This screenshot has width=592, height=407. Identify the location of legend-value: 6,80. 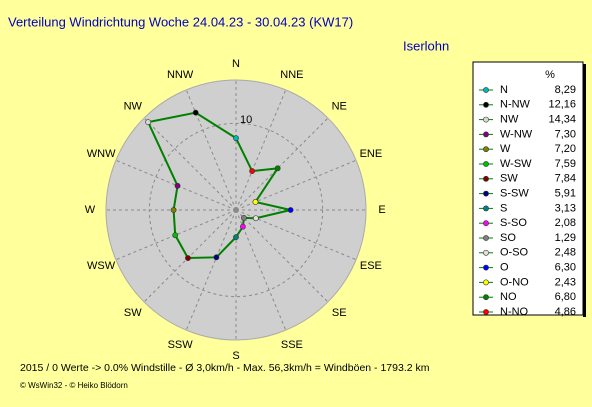
(565, 297).